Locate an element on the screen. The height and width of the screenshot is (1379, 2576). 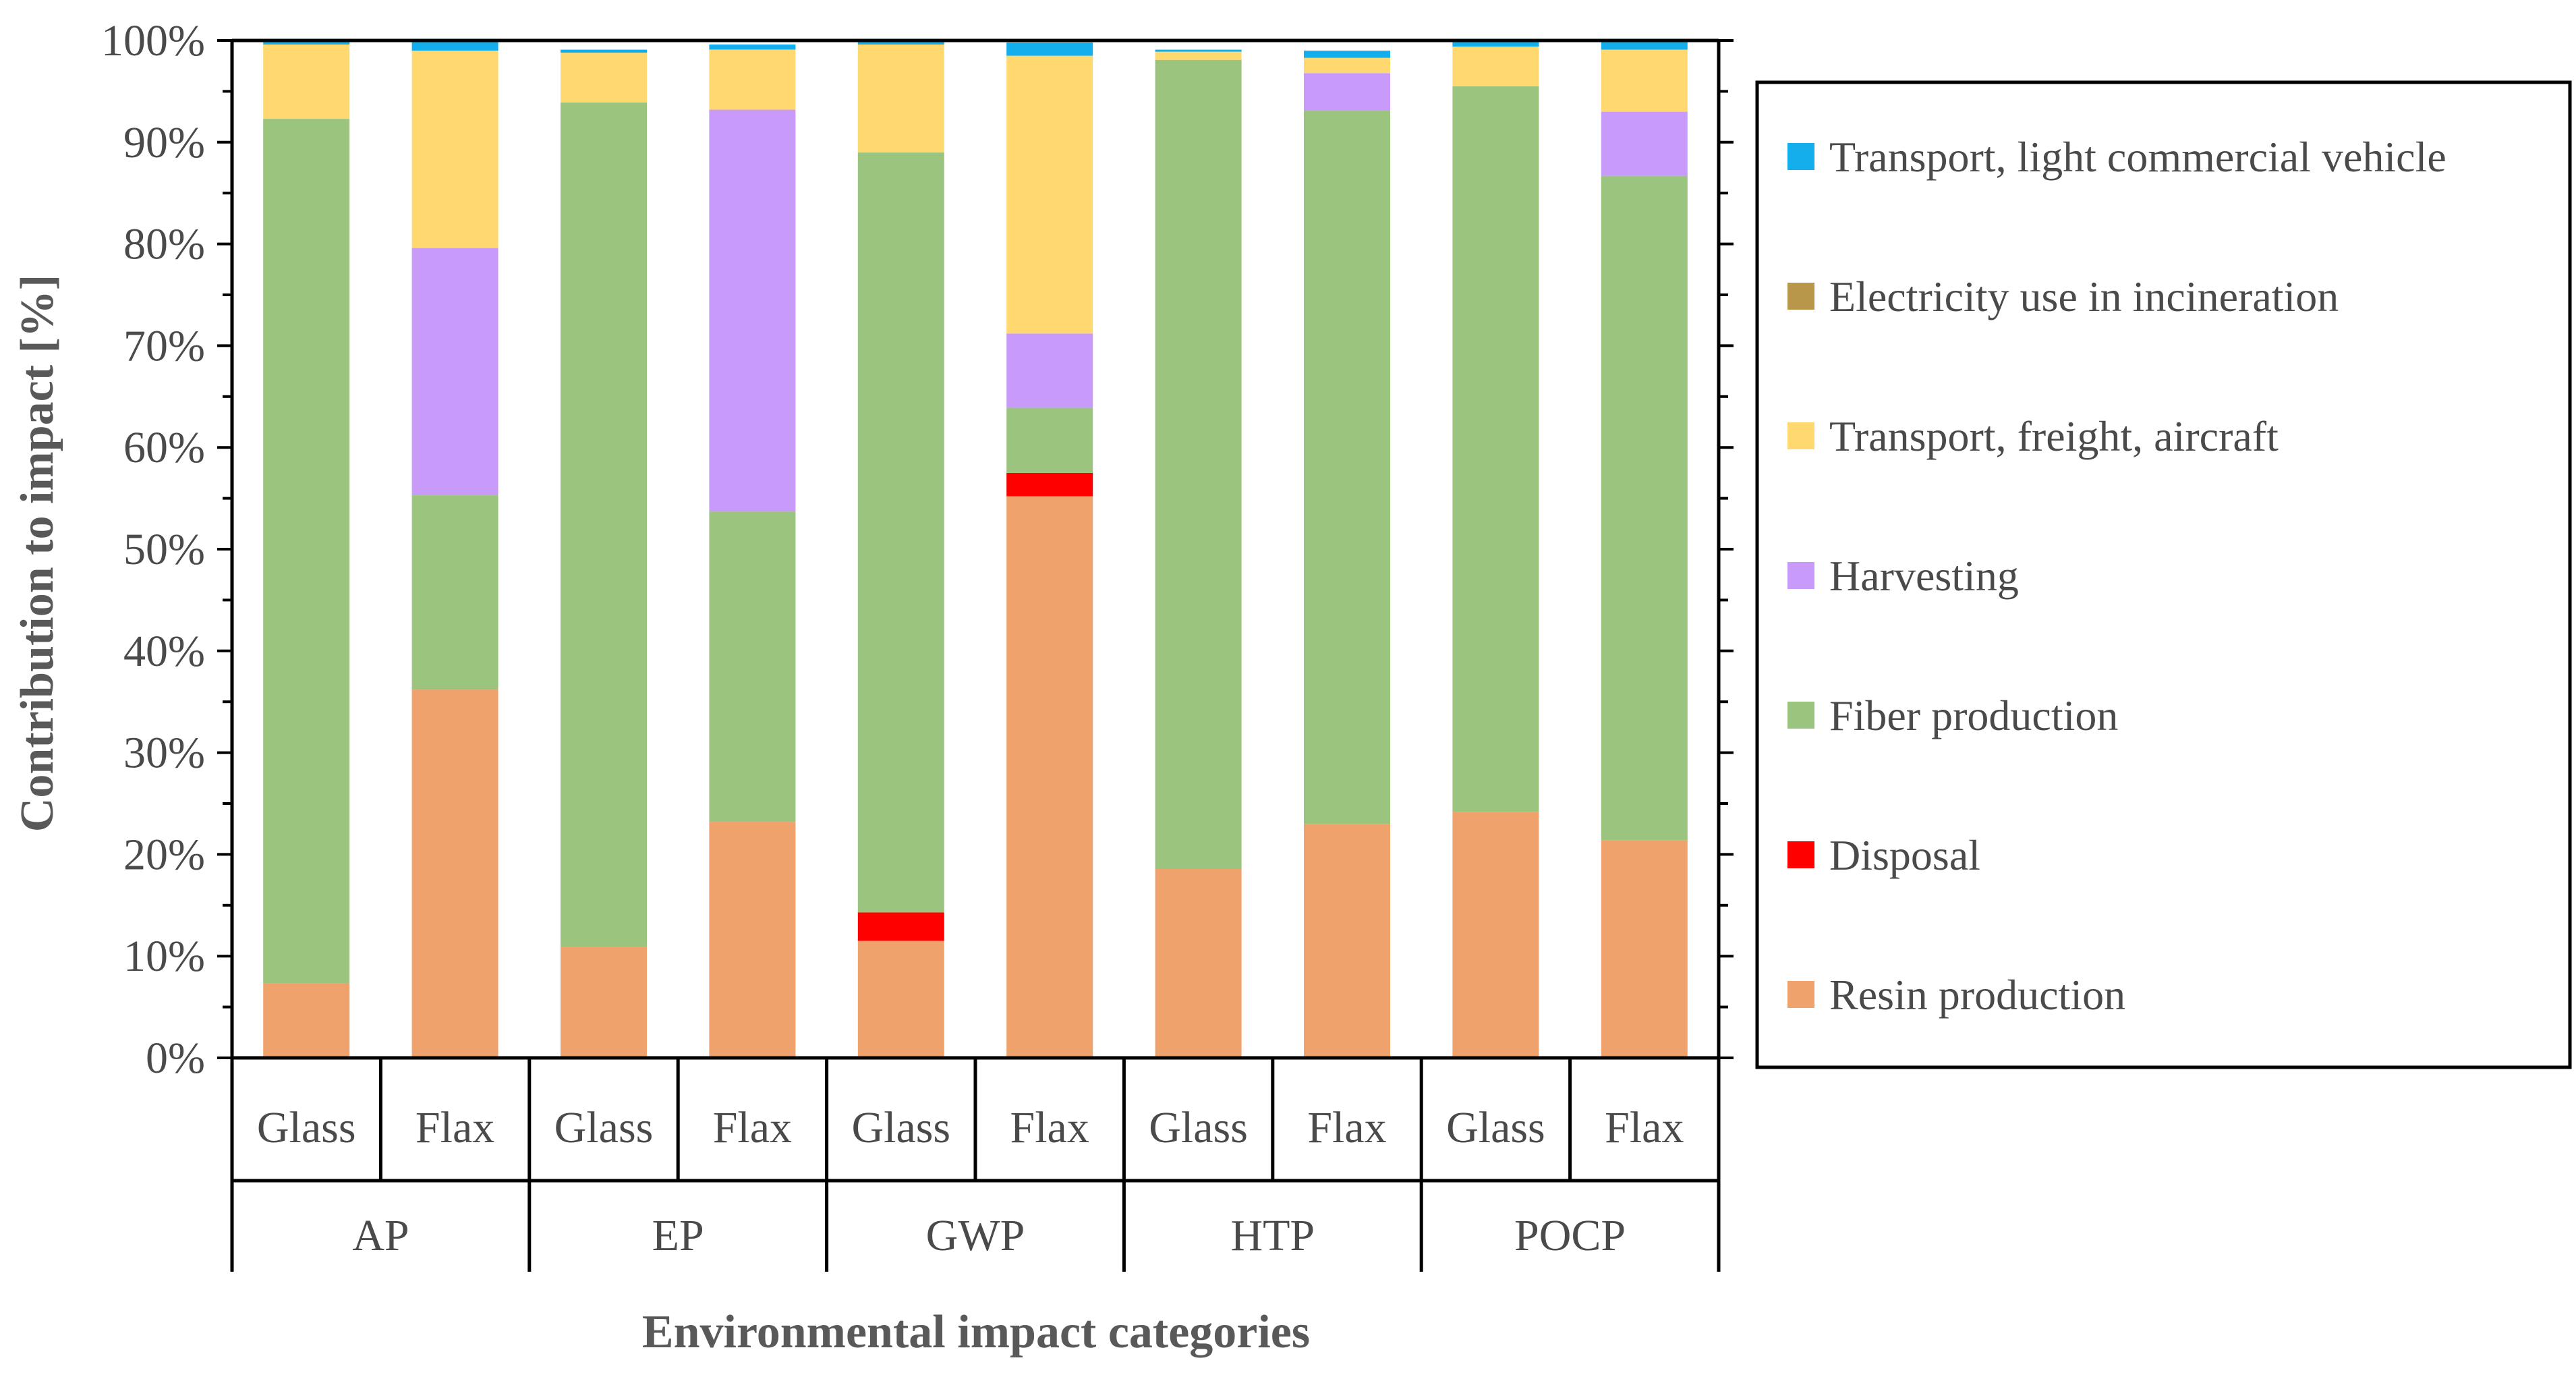
legend-label-5: Disposal is located at coordinates (1904, 855).